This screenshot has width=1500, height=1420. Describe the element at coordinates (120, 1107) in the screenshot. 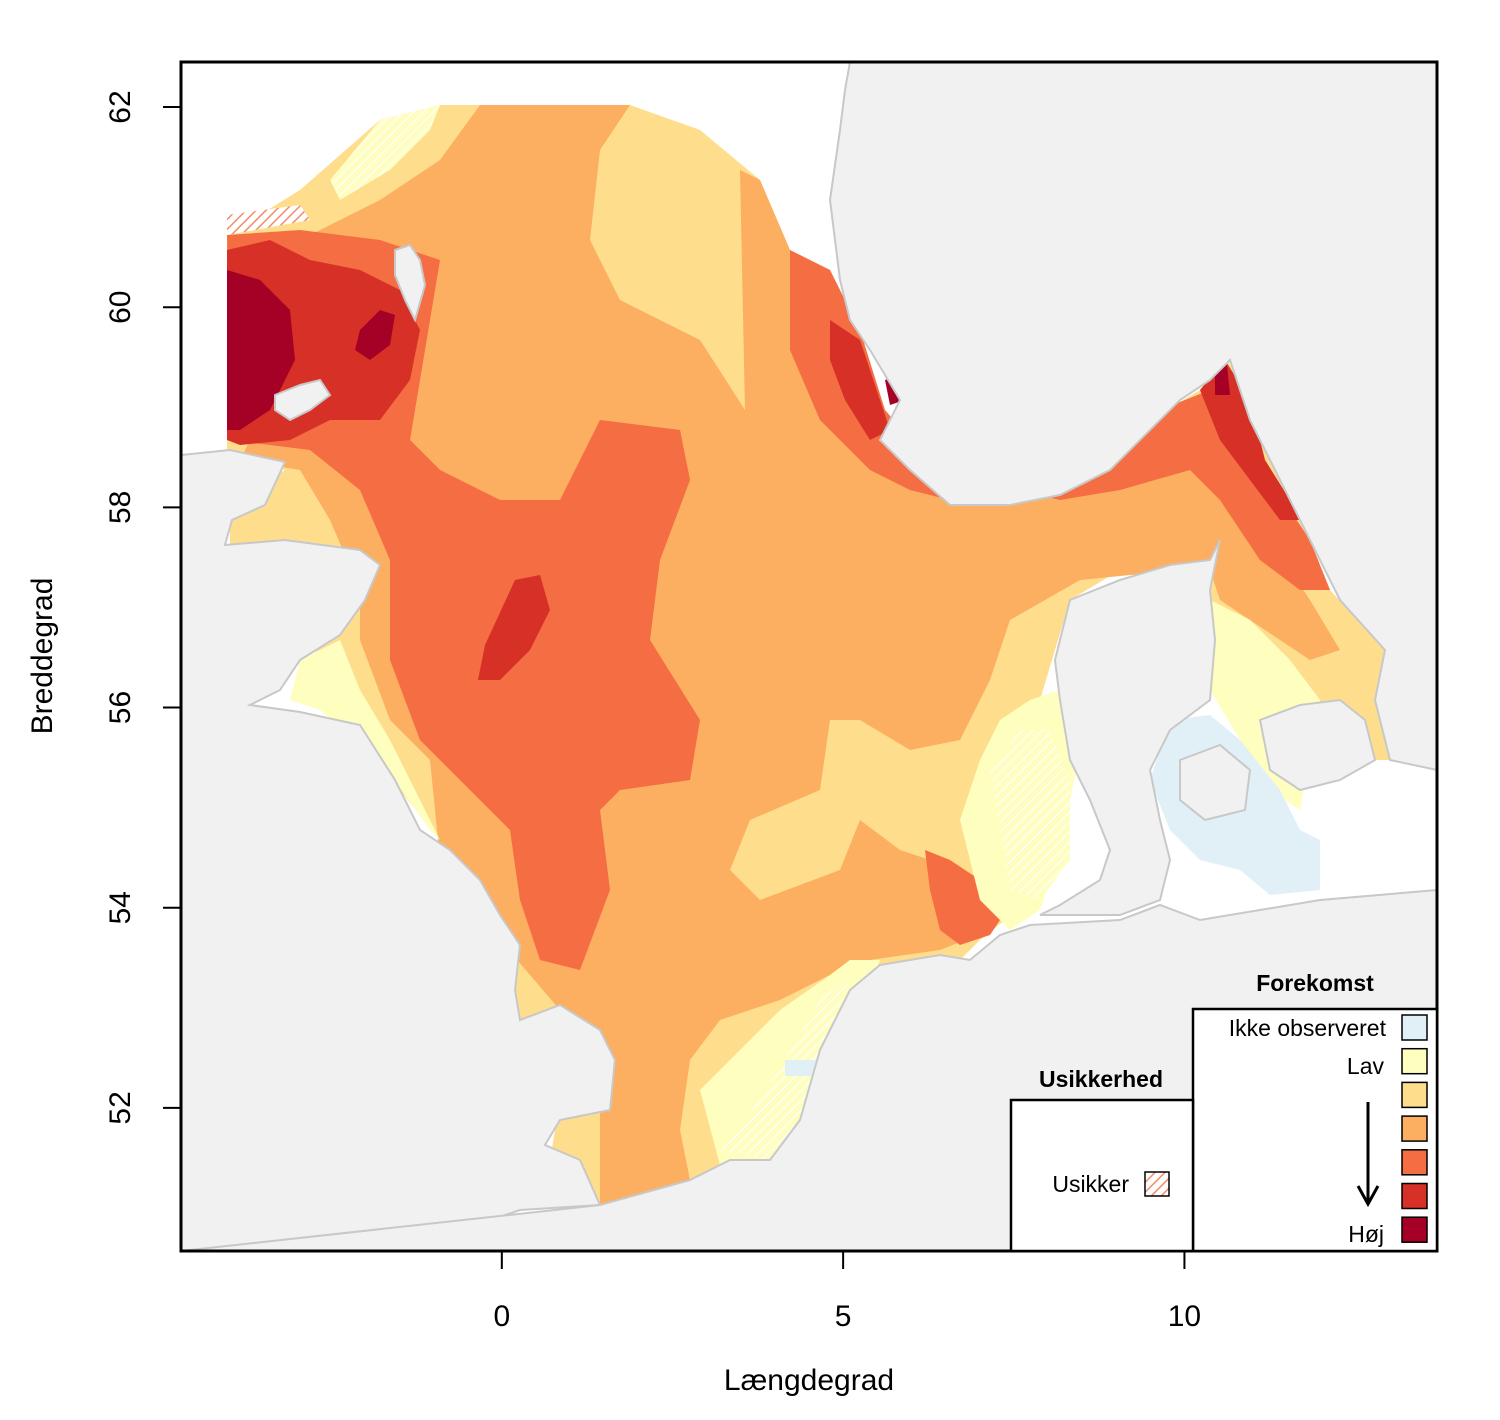

I see `y-tick-label: 52` at that location.